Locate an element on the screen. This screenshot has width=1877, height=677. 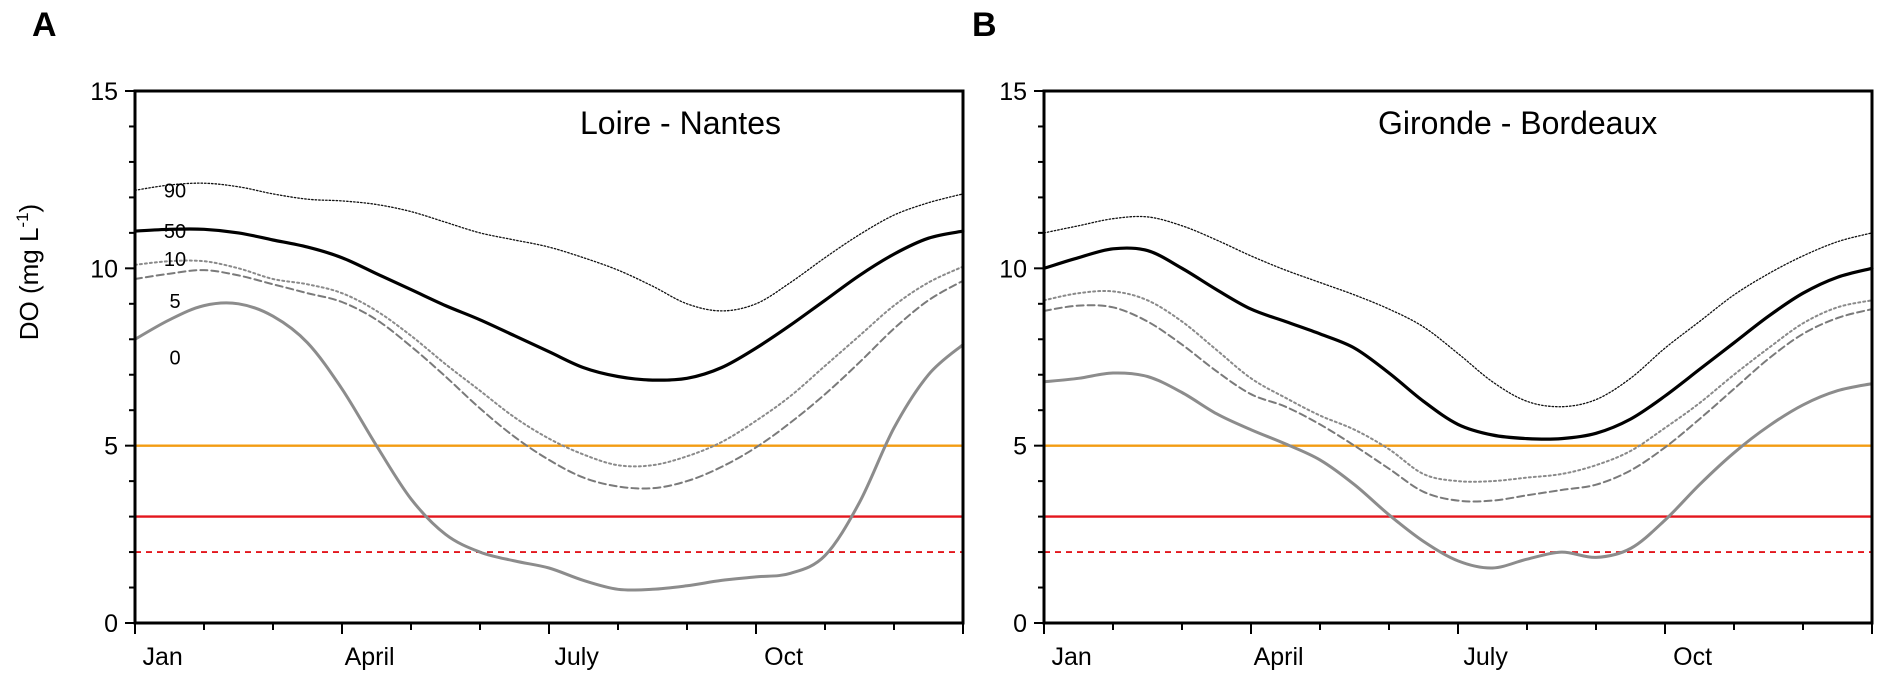
y-axis-label-close: ) is located at coordinates (29, 208).